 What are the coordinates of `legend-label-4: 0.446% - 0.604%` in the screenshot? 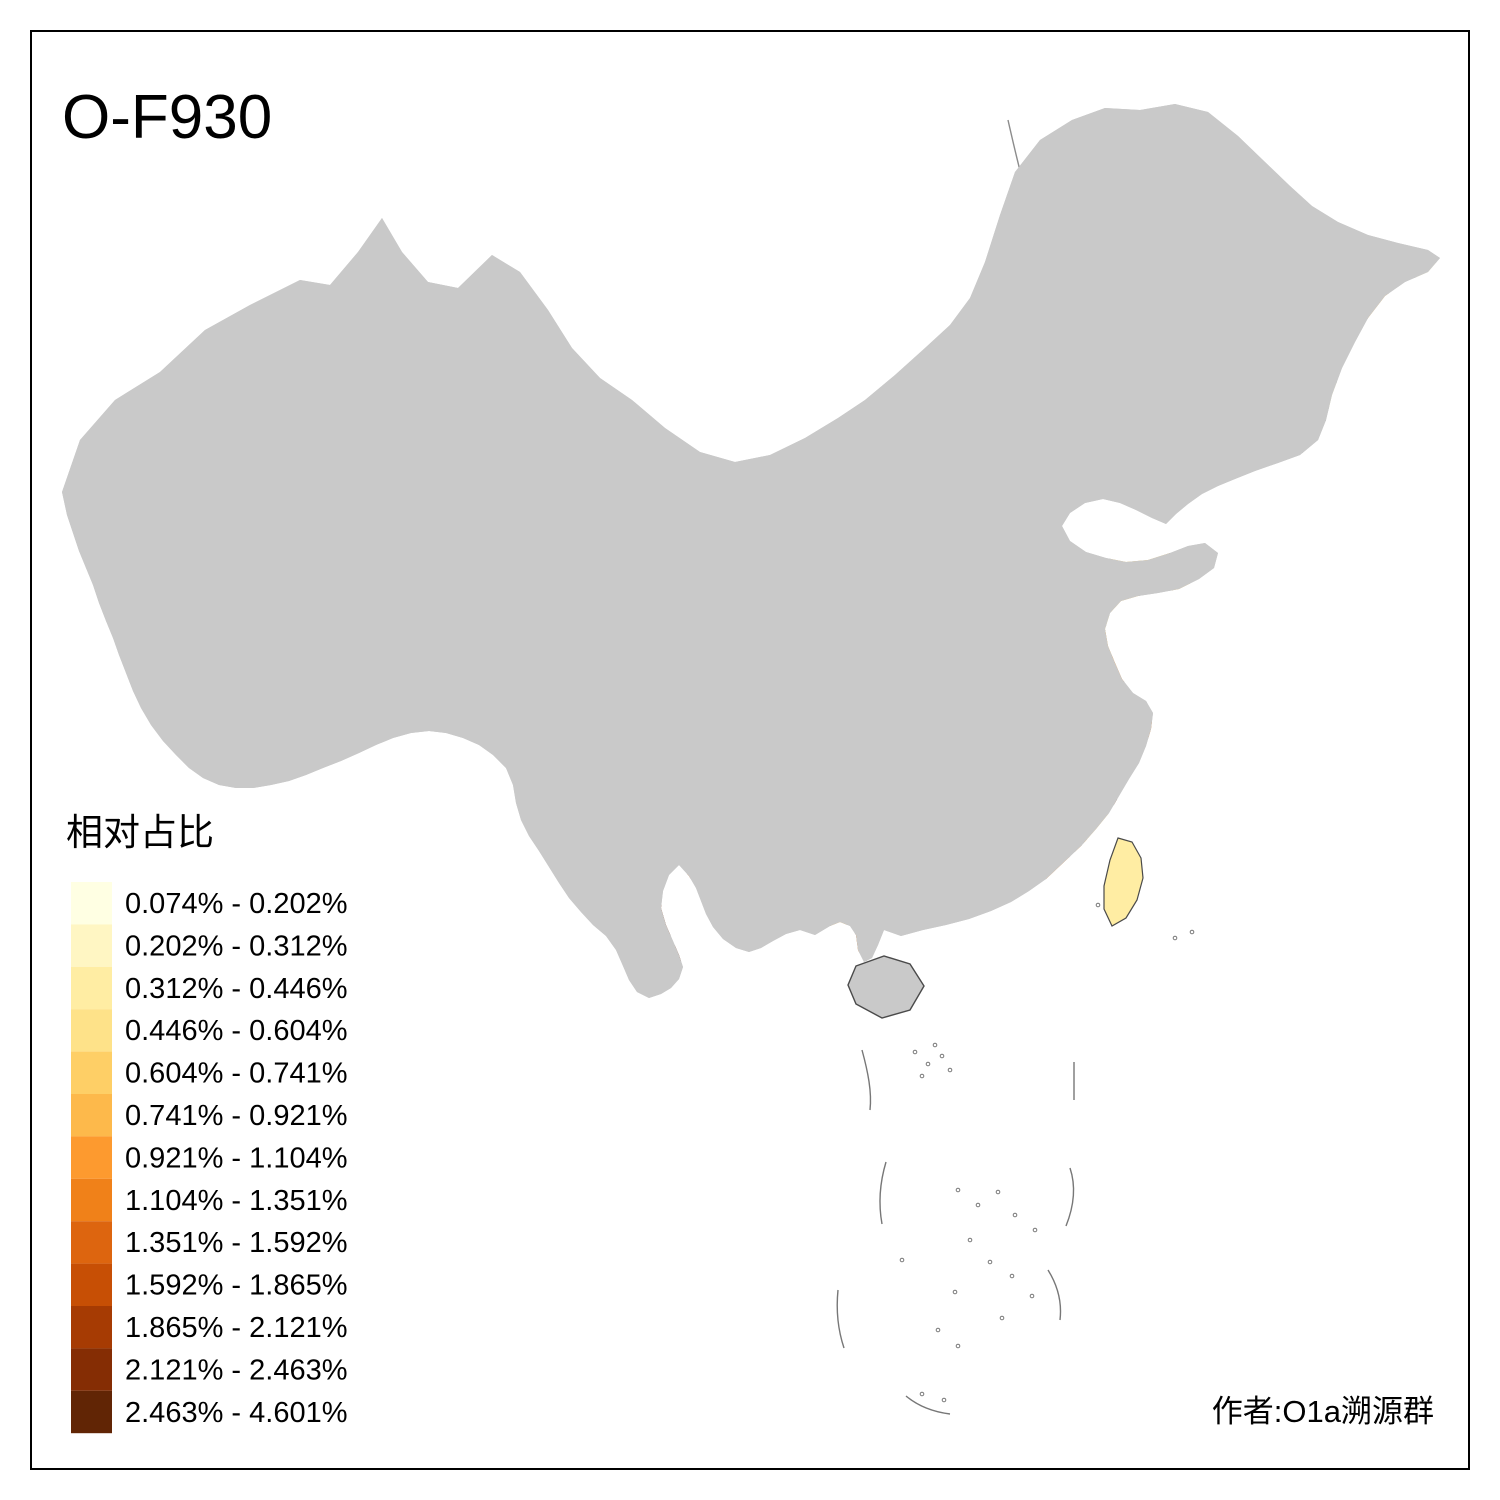 It's located at (236, 1031).